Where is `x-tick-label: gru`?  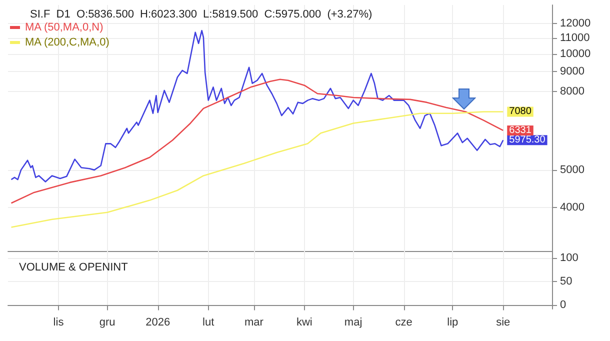 x-tick-label: gru is located at coordinates (107, 322).